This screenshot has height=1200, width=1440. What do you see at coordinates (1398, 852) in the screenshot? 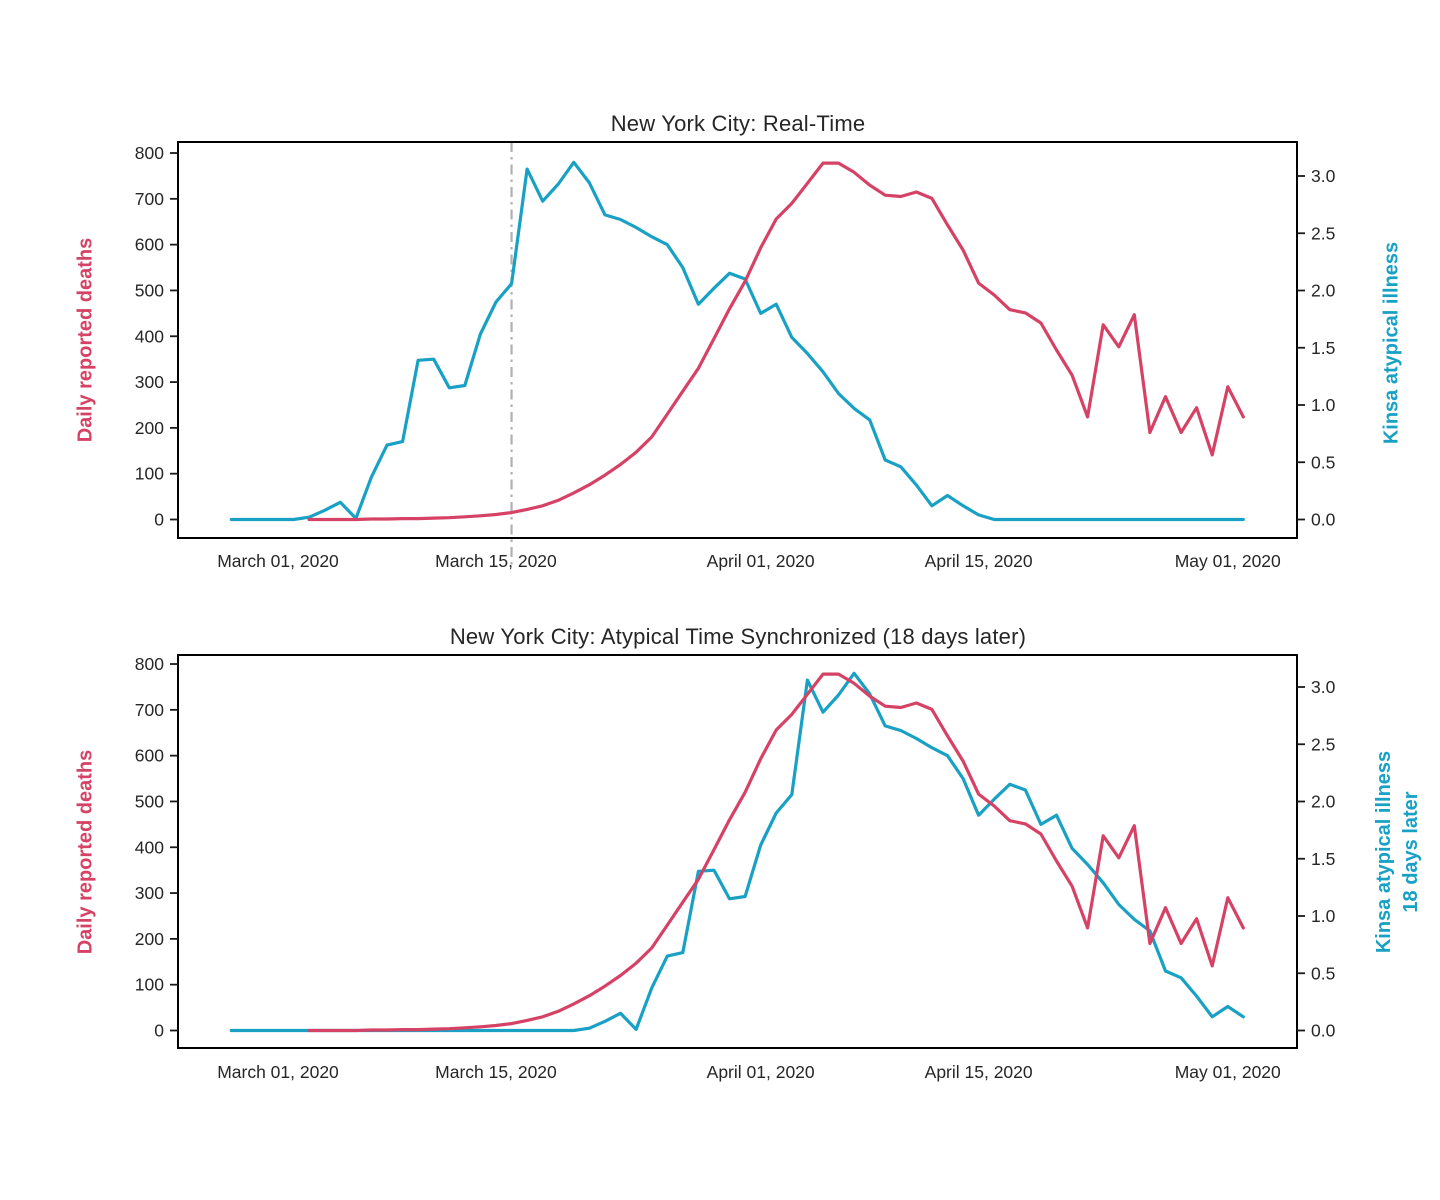
I see `bottom-right-axis-label: Kinsa atypical illness 18 days later` at bounding box center [1398, 852].